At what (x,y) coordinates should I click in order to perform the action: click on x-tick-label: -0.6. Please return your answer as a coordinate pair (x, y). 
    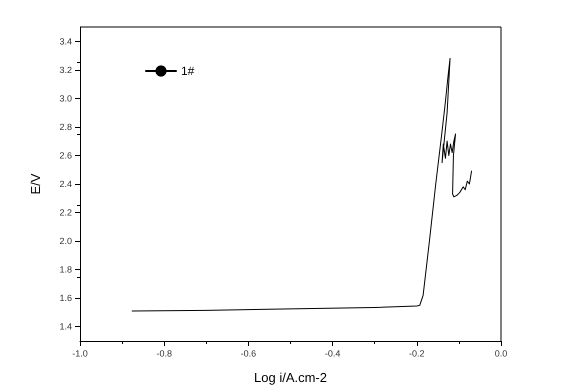
    Looking at the image, I should click on (248, 353).